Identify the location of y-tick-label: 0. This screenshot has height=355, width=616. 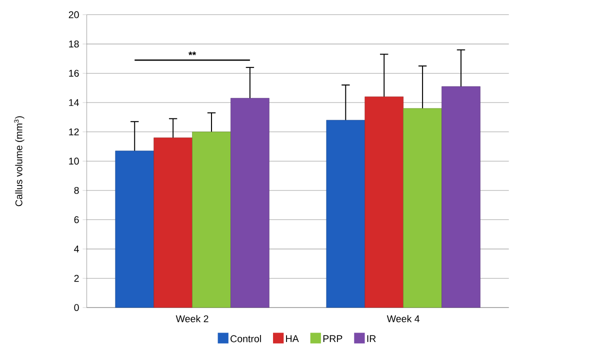
(76, 308).